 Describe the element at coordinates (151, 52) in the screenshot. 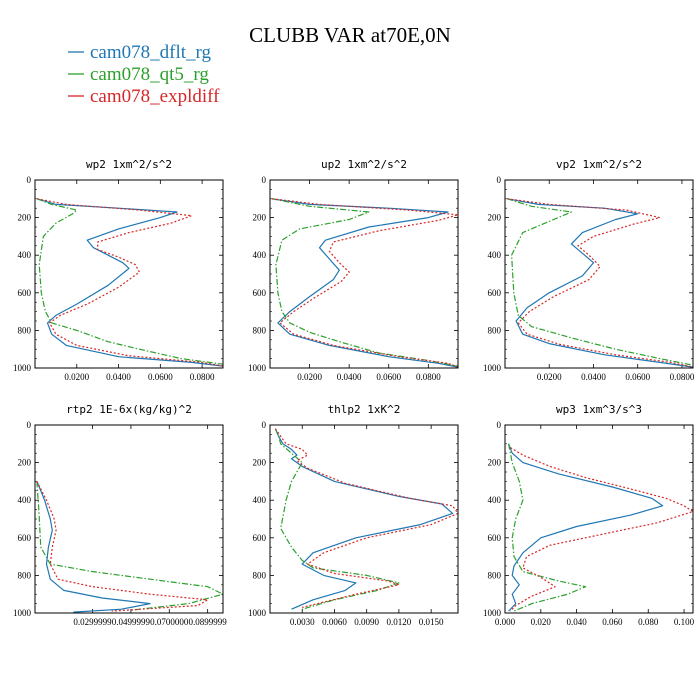

I see `legend-label: cam078_dflt_rg` at that location.